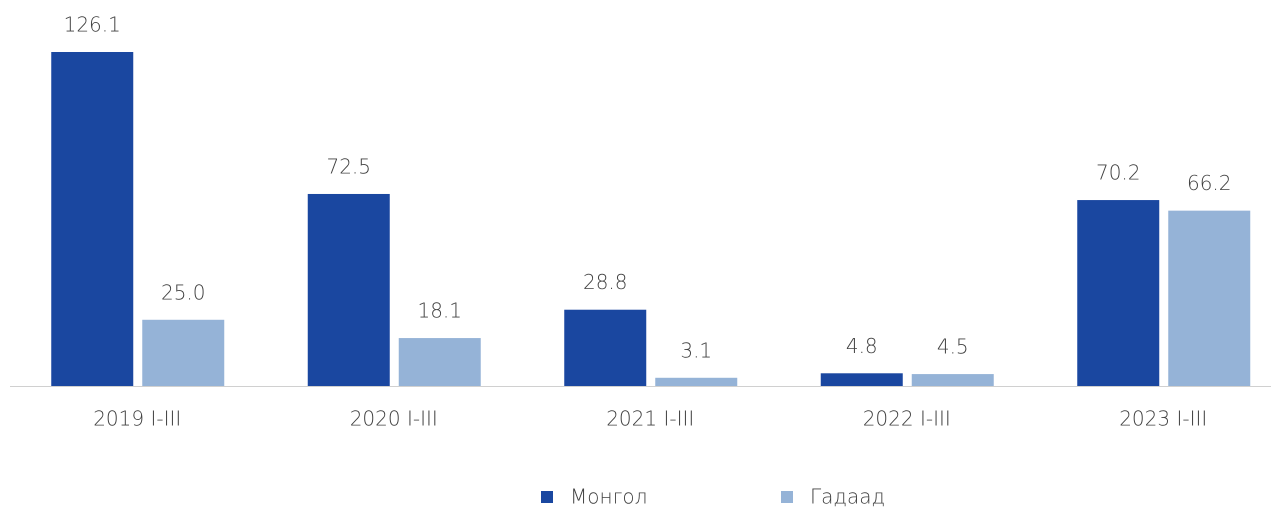 The image size is (1281, 508). I want to click on legend-label: Гадаад, so click(847, 496).